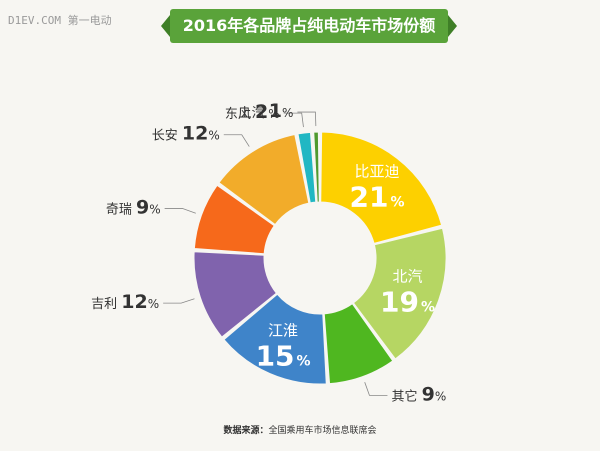 The height and width of the screenshot is (451, 600). Describe the element at coordinates (186, 134) in the screenshot. I see `slice-label-6: 长安 12%` at that location.